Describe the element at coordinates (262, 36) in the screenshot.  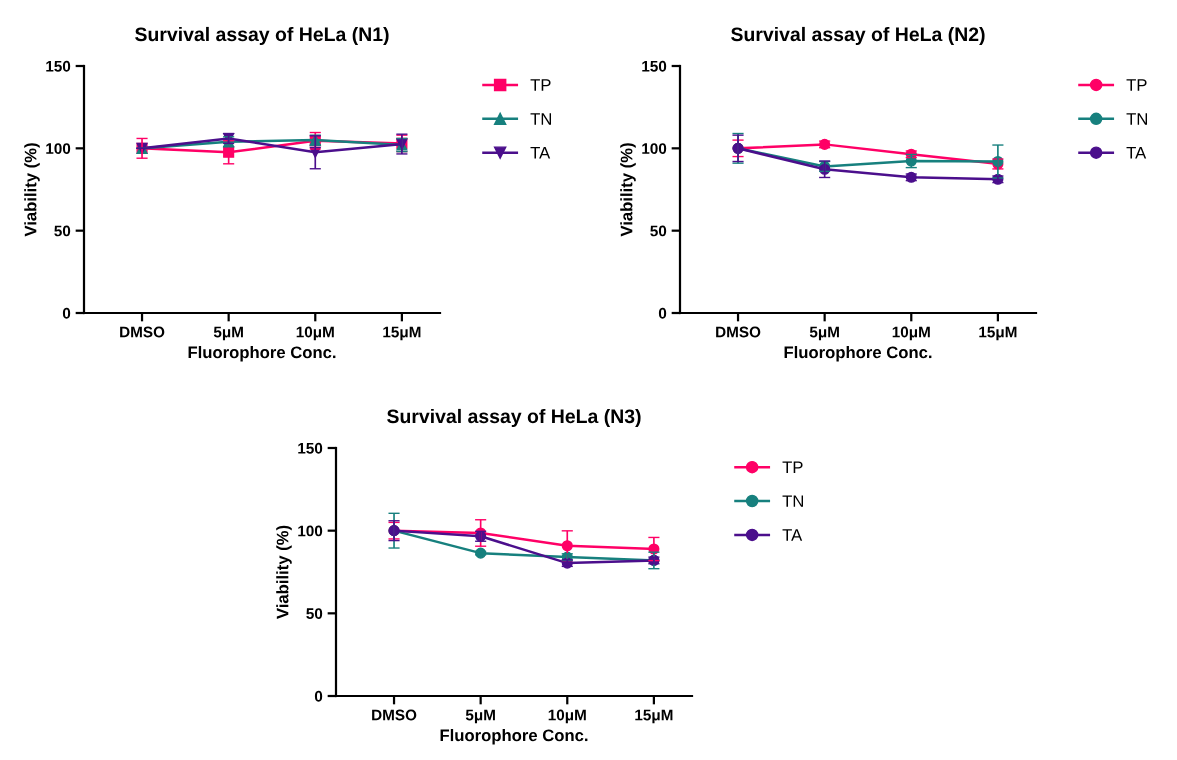
I see `chart-title: Survival assay of HeLa (N1)` at that location.